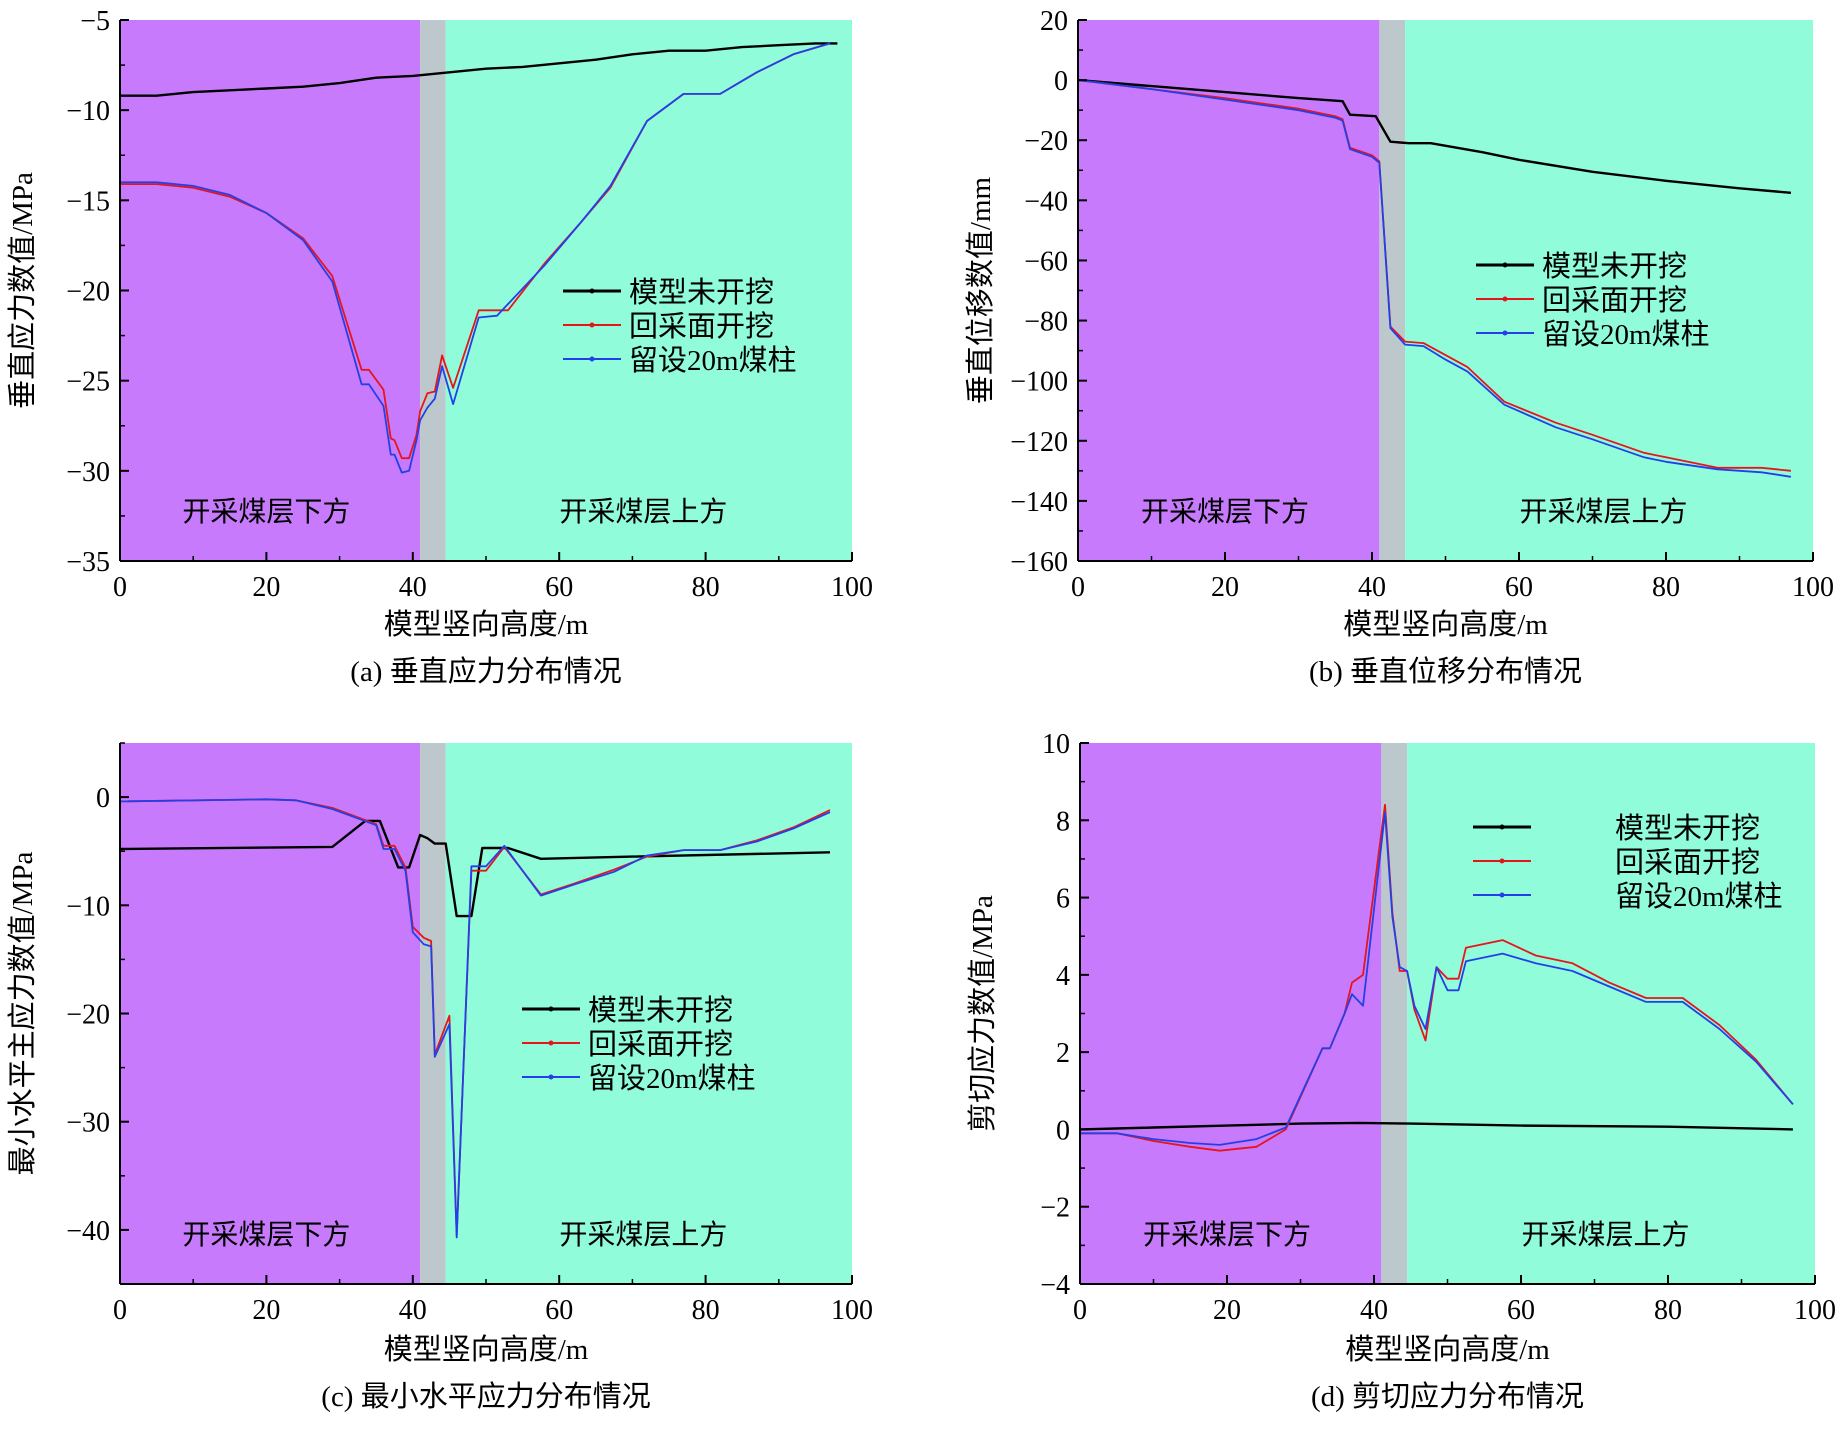  What do you see at coordinates (1056, 744) in the screenshot?
I see `y-tick-label: 10` at bounding box center [1056, 744].